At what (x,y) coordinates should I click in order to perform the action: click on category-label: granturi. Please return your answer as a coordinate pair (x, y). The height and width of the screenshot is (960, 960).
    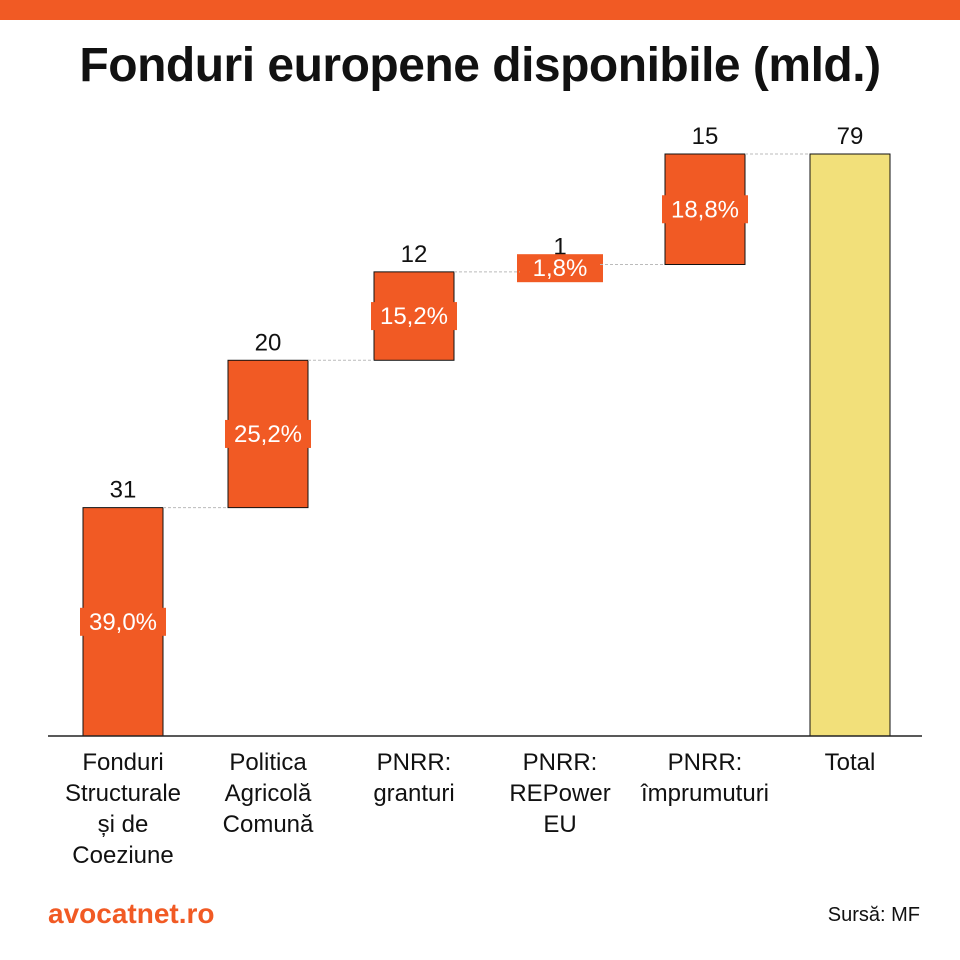
    Looking at the image, I should click on (413, 793).